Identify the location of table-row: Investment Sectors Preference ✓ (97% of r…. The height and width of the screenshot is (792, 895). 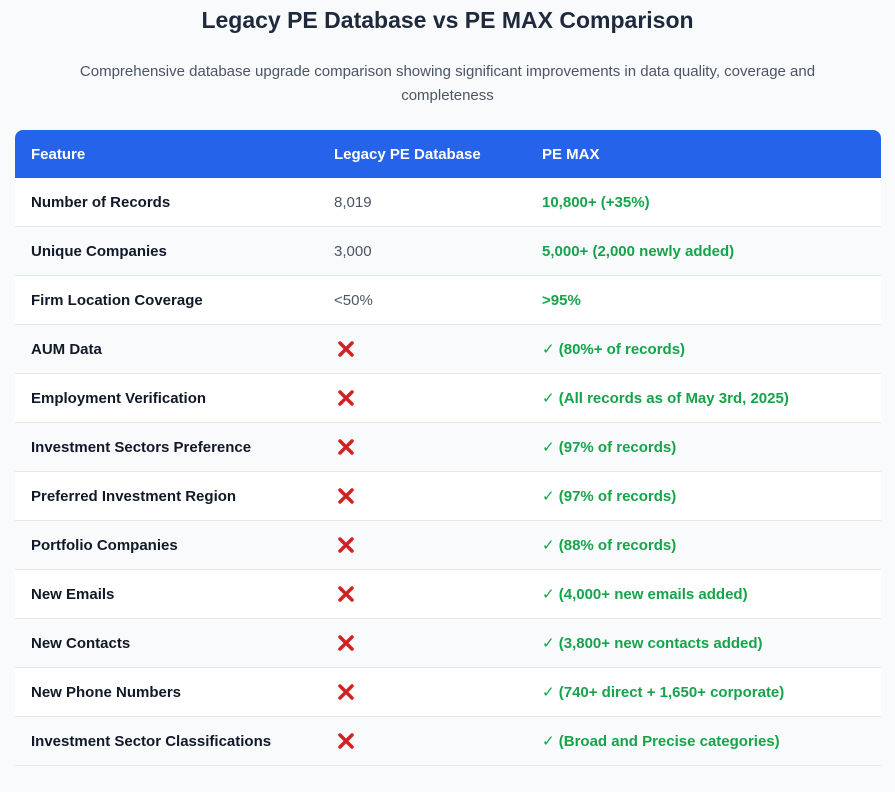
(448, 447).